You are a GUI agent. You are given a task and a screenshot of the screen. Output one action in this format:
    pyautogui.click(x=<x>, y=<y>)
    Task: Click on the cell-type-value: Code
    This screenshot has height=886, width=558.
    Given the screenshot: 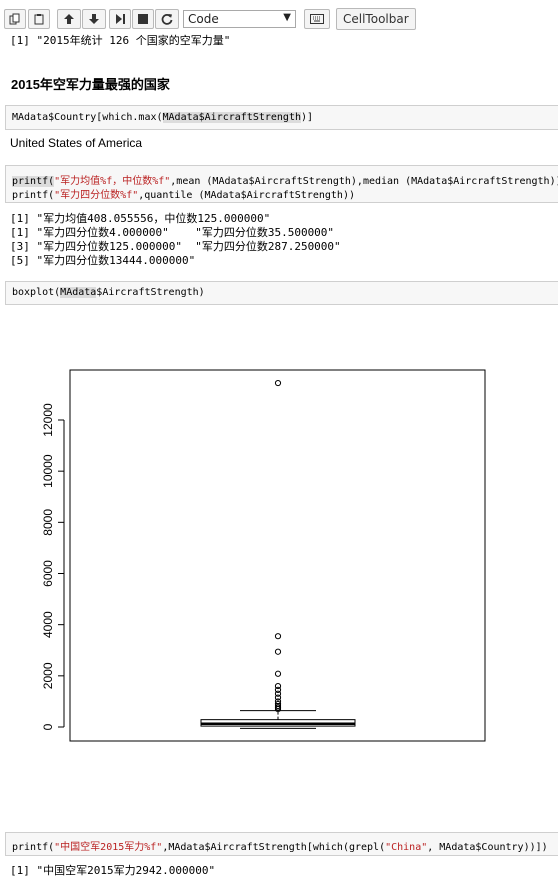 What is the action you would take?
    pyautogui.click(x=203, y=19)
    